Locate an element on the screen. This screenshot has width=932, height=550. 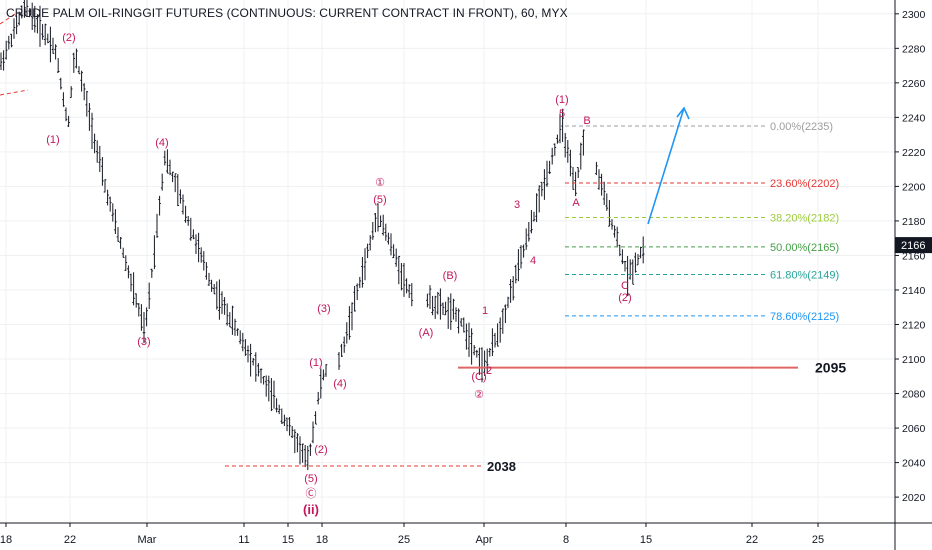
x-tick-label: Apr is located at coordinates (483, 540).